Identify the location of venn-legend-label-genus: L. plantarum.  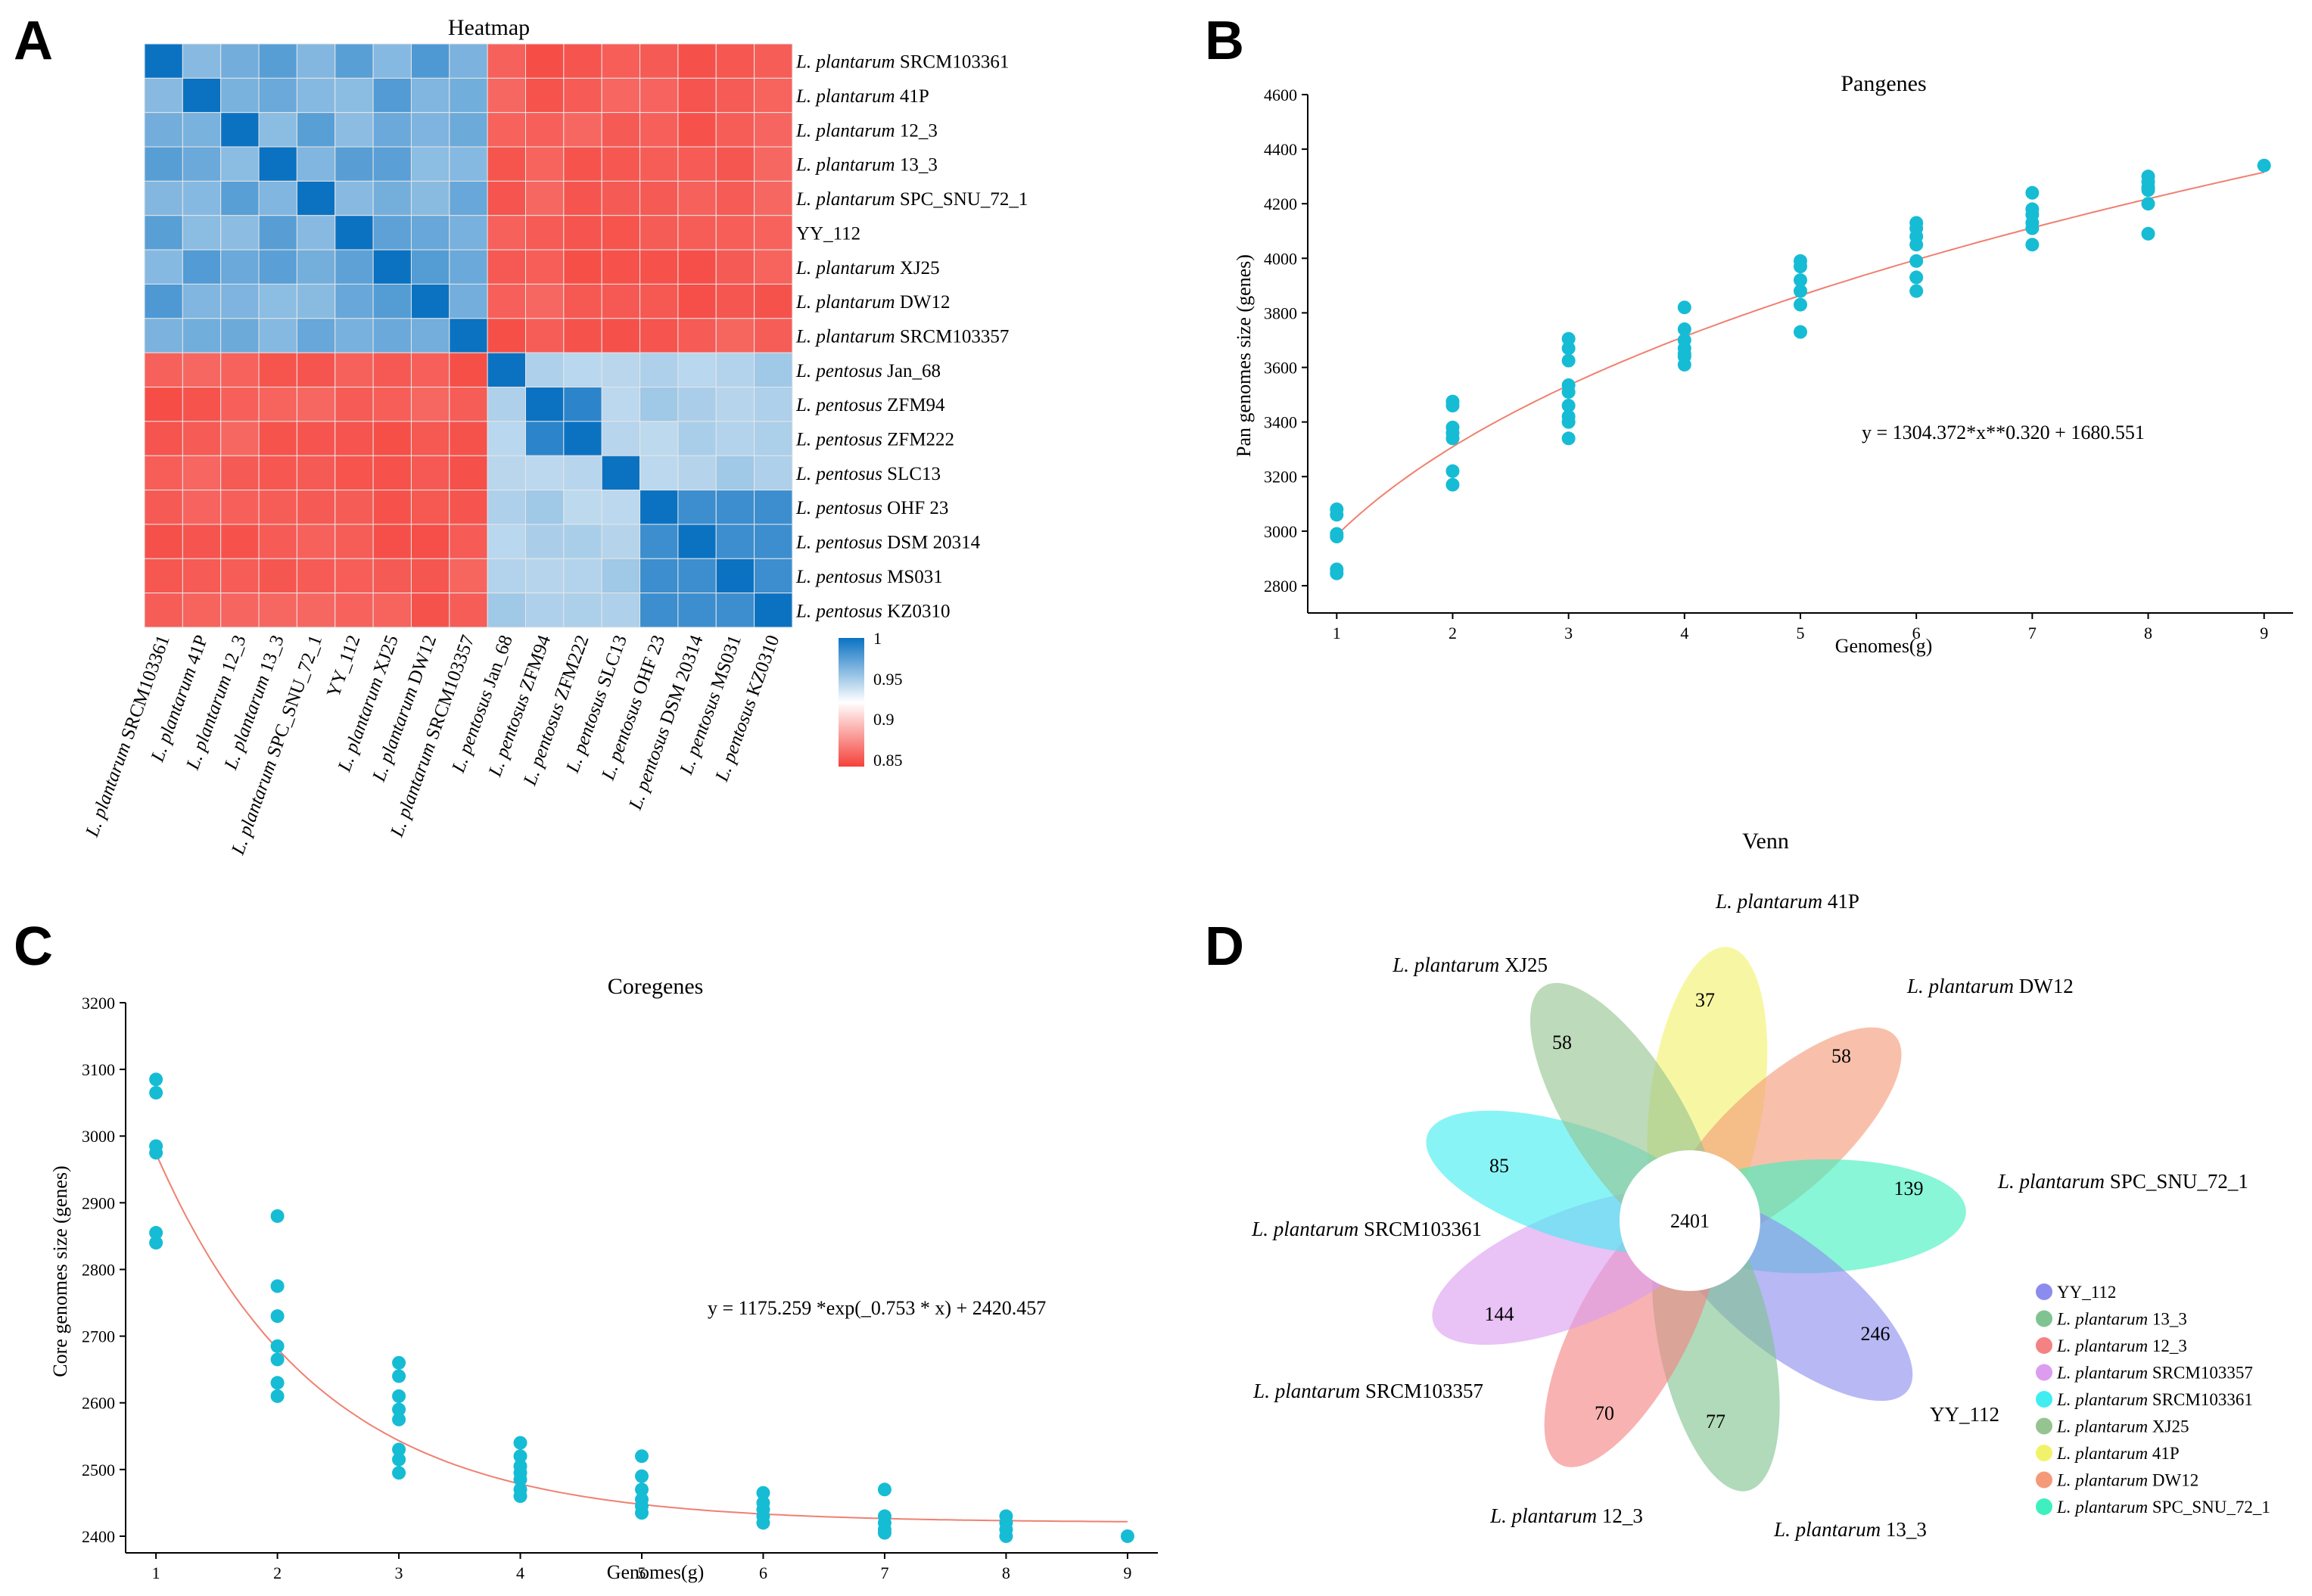
(2102, 1373).